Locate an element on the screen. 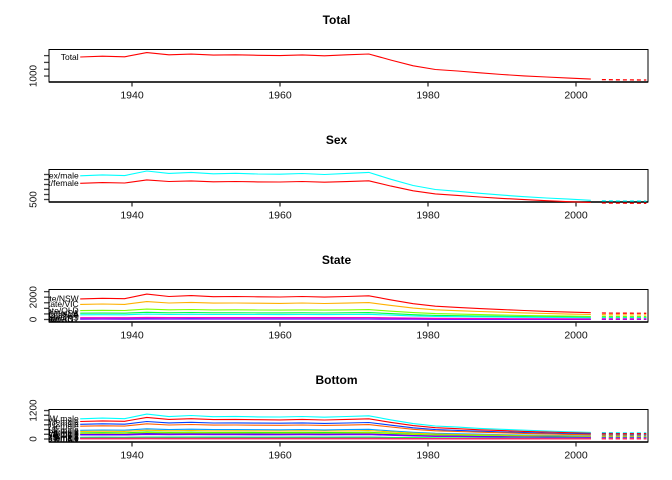 Image resolution: width=672 pixels, height=480 pixels. series-label-total: Total is located at coordinates (70, 57).